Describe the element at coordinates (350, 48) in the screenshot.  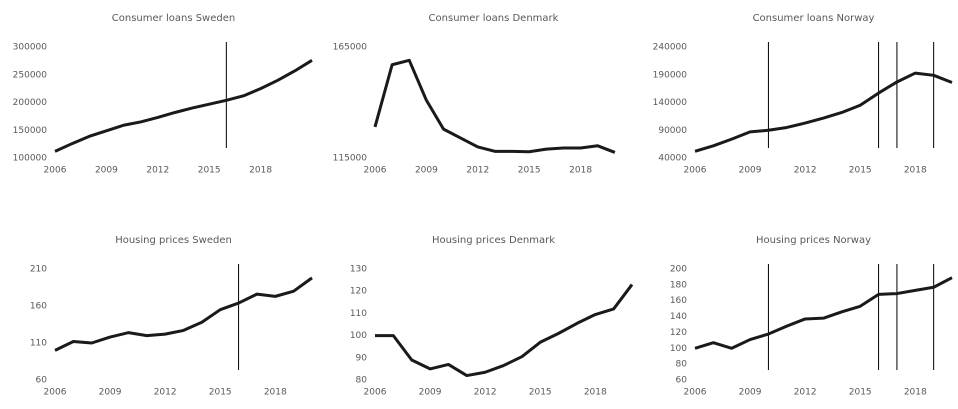
I see `y-tick-label: 165000` at that location.